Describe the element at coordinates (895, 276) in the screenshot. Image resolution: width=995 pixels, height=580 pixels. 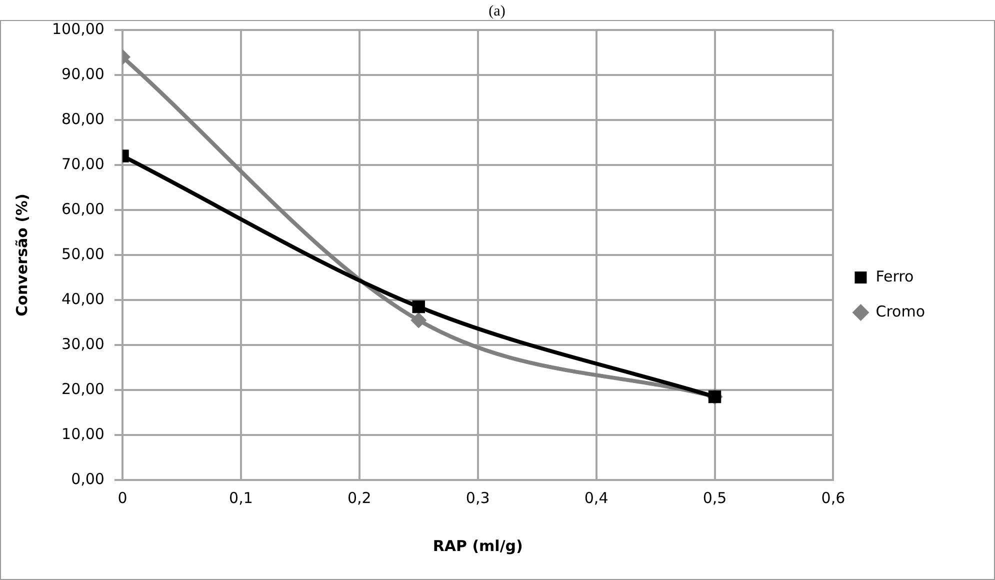
I see `legend-label: Ferro` at that location.